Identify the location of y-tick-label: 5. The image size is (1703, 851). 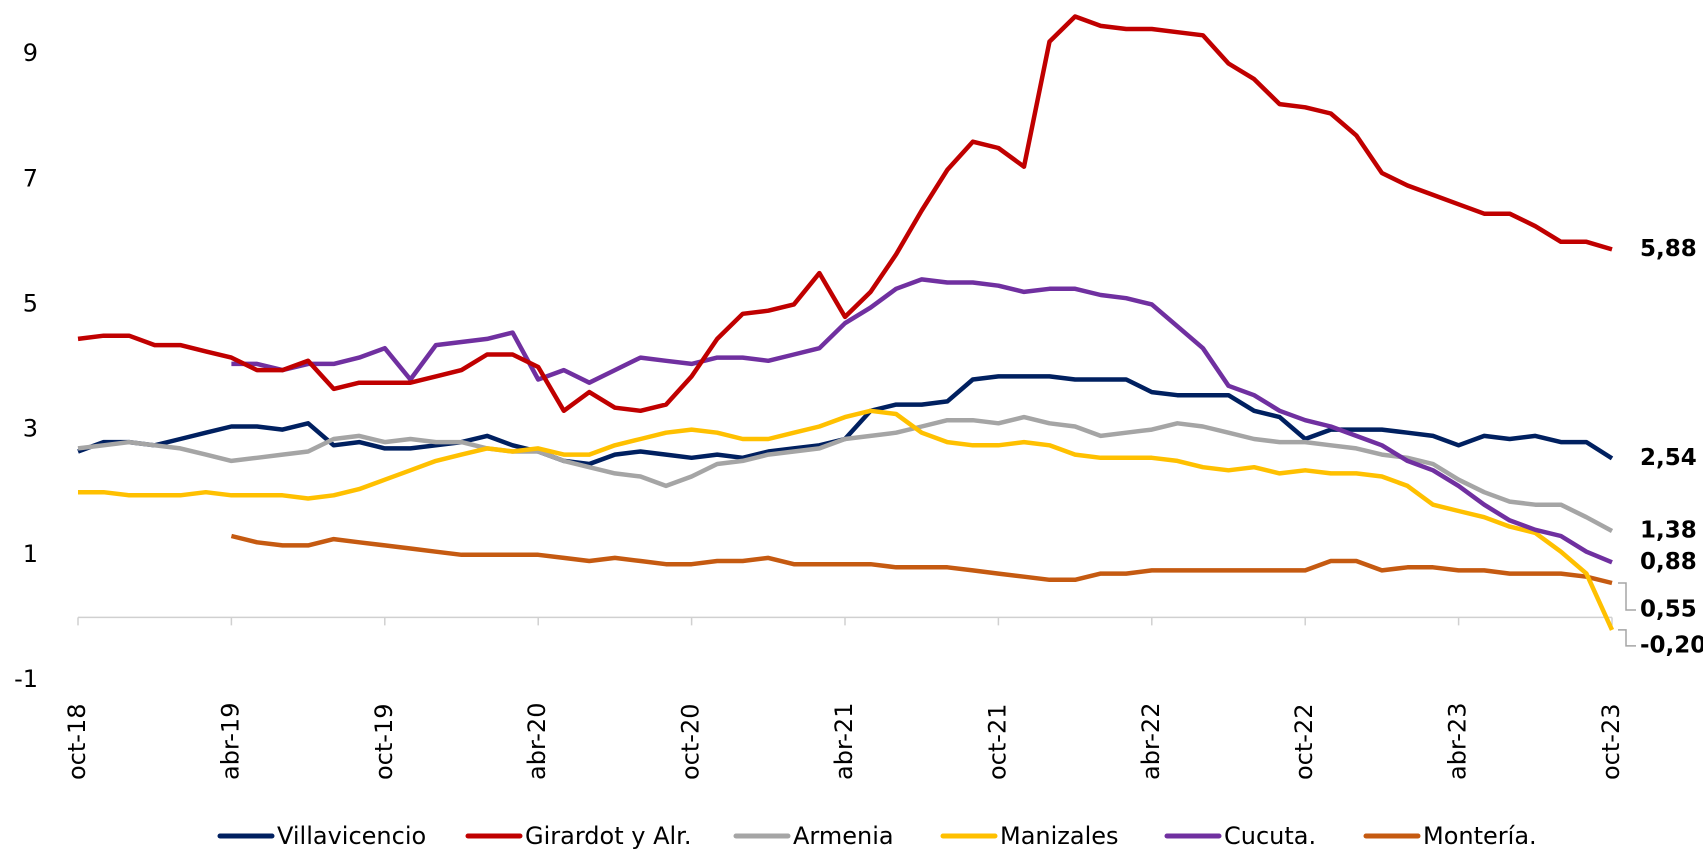
(30, 303).